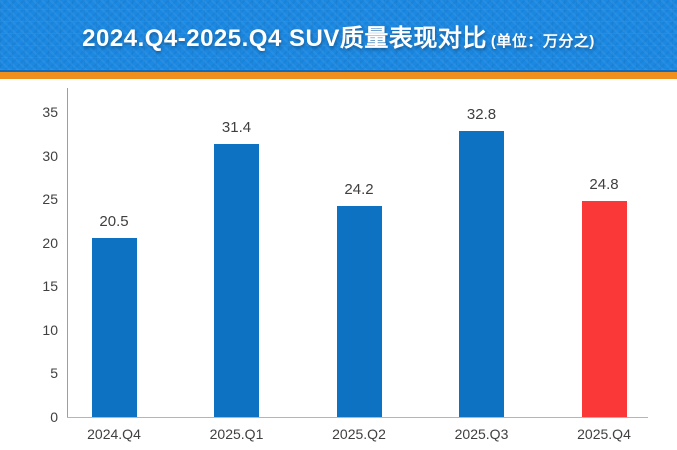 Image resolution: width=677 pixels, height=450 pixels. Describe the element at coordinates (50, 242) in the screenshot. I see `y-tick-label: 20` at that location.